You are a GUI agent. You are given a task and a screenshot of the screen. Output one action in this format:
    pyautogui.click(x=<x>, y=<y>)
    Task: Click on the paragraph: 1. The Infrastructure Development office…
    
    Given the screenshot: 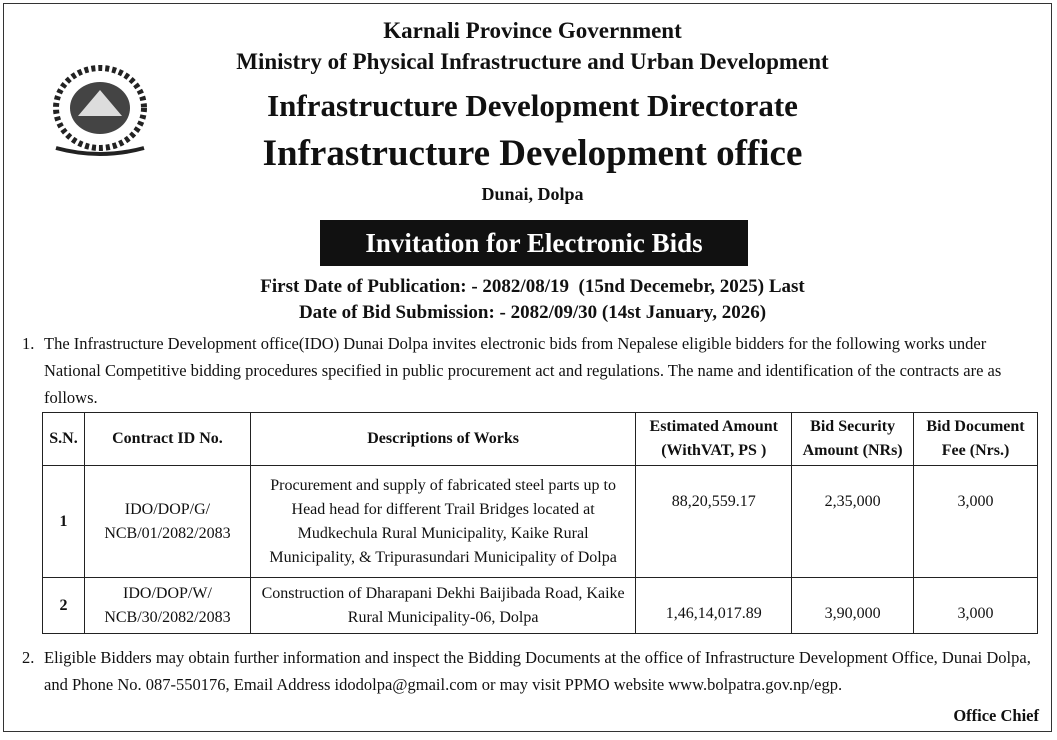 What is the action you would take?
    pyautogui.click(x=532, y=370)
    